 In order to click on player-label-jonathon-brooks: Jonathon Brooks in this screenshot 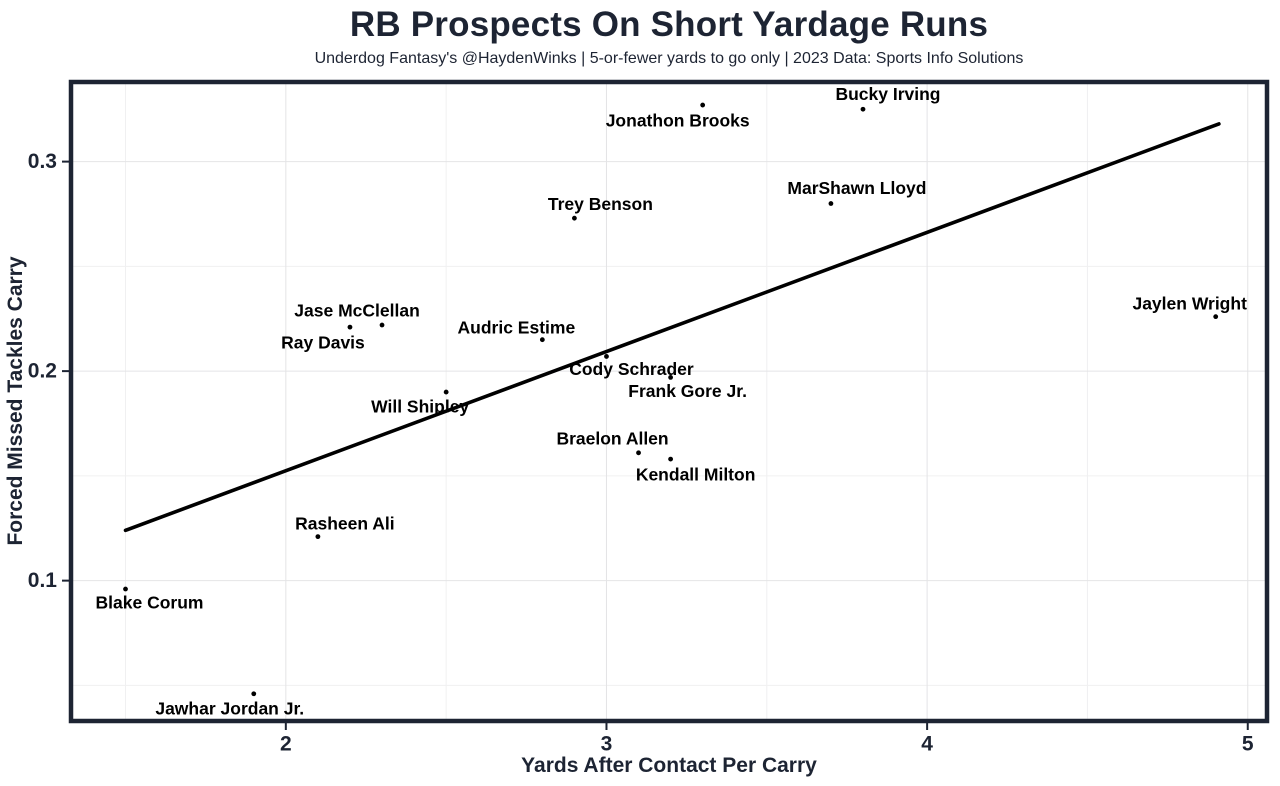, I will do `click(678, 121)`.